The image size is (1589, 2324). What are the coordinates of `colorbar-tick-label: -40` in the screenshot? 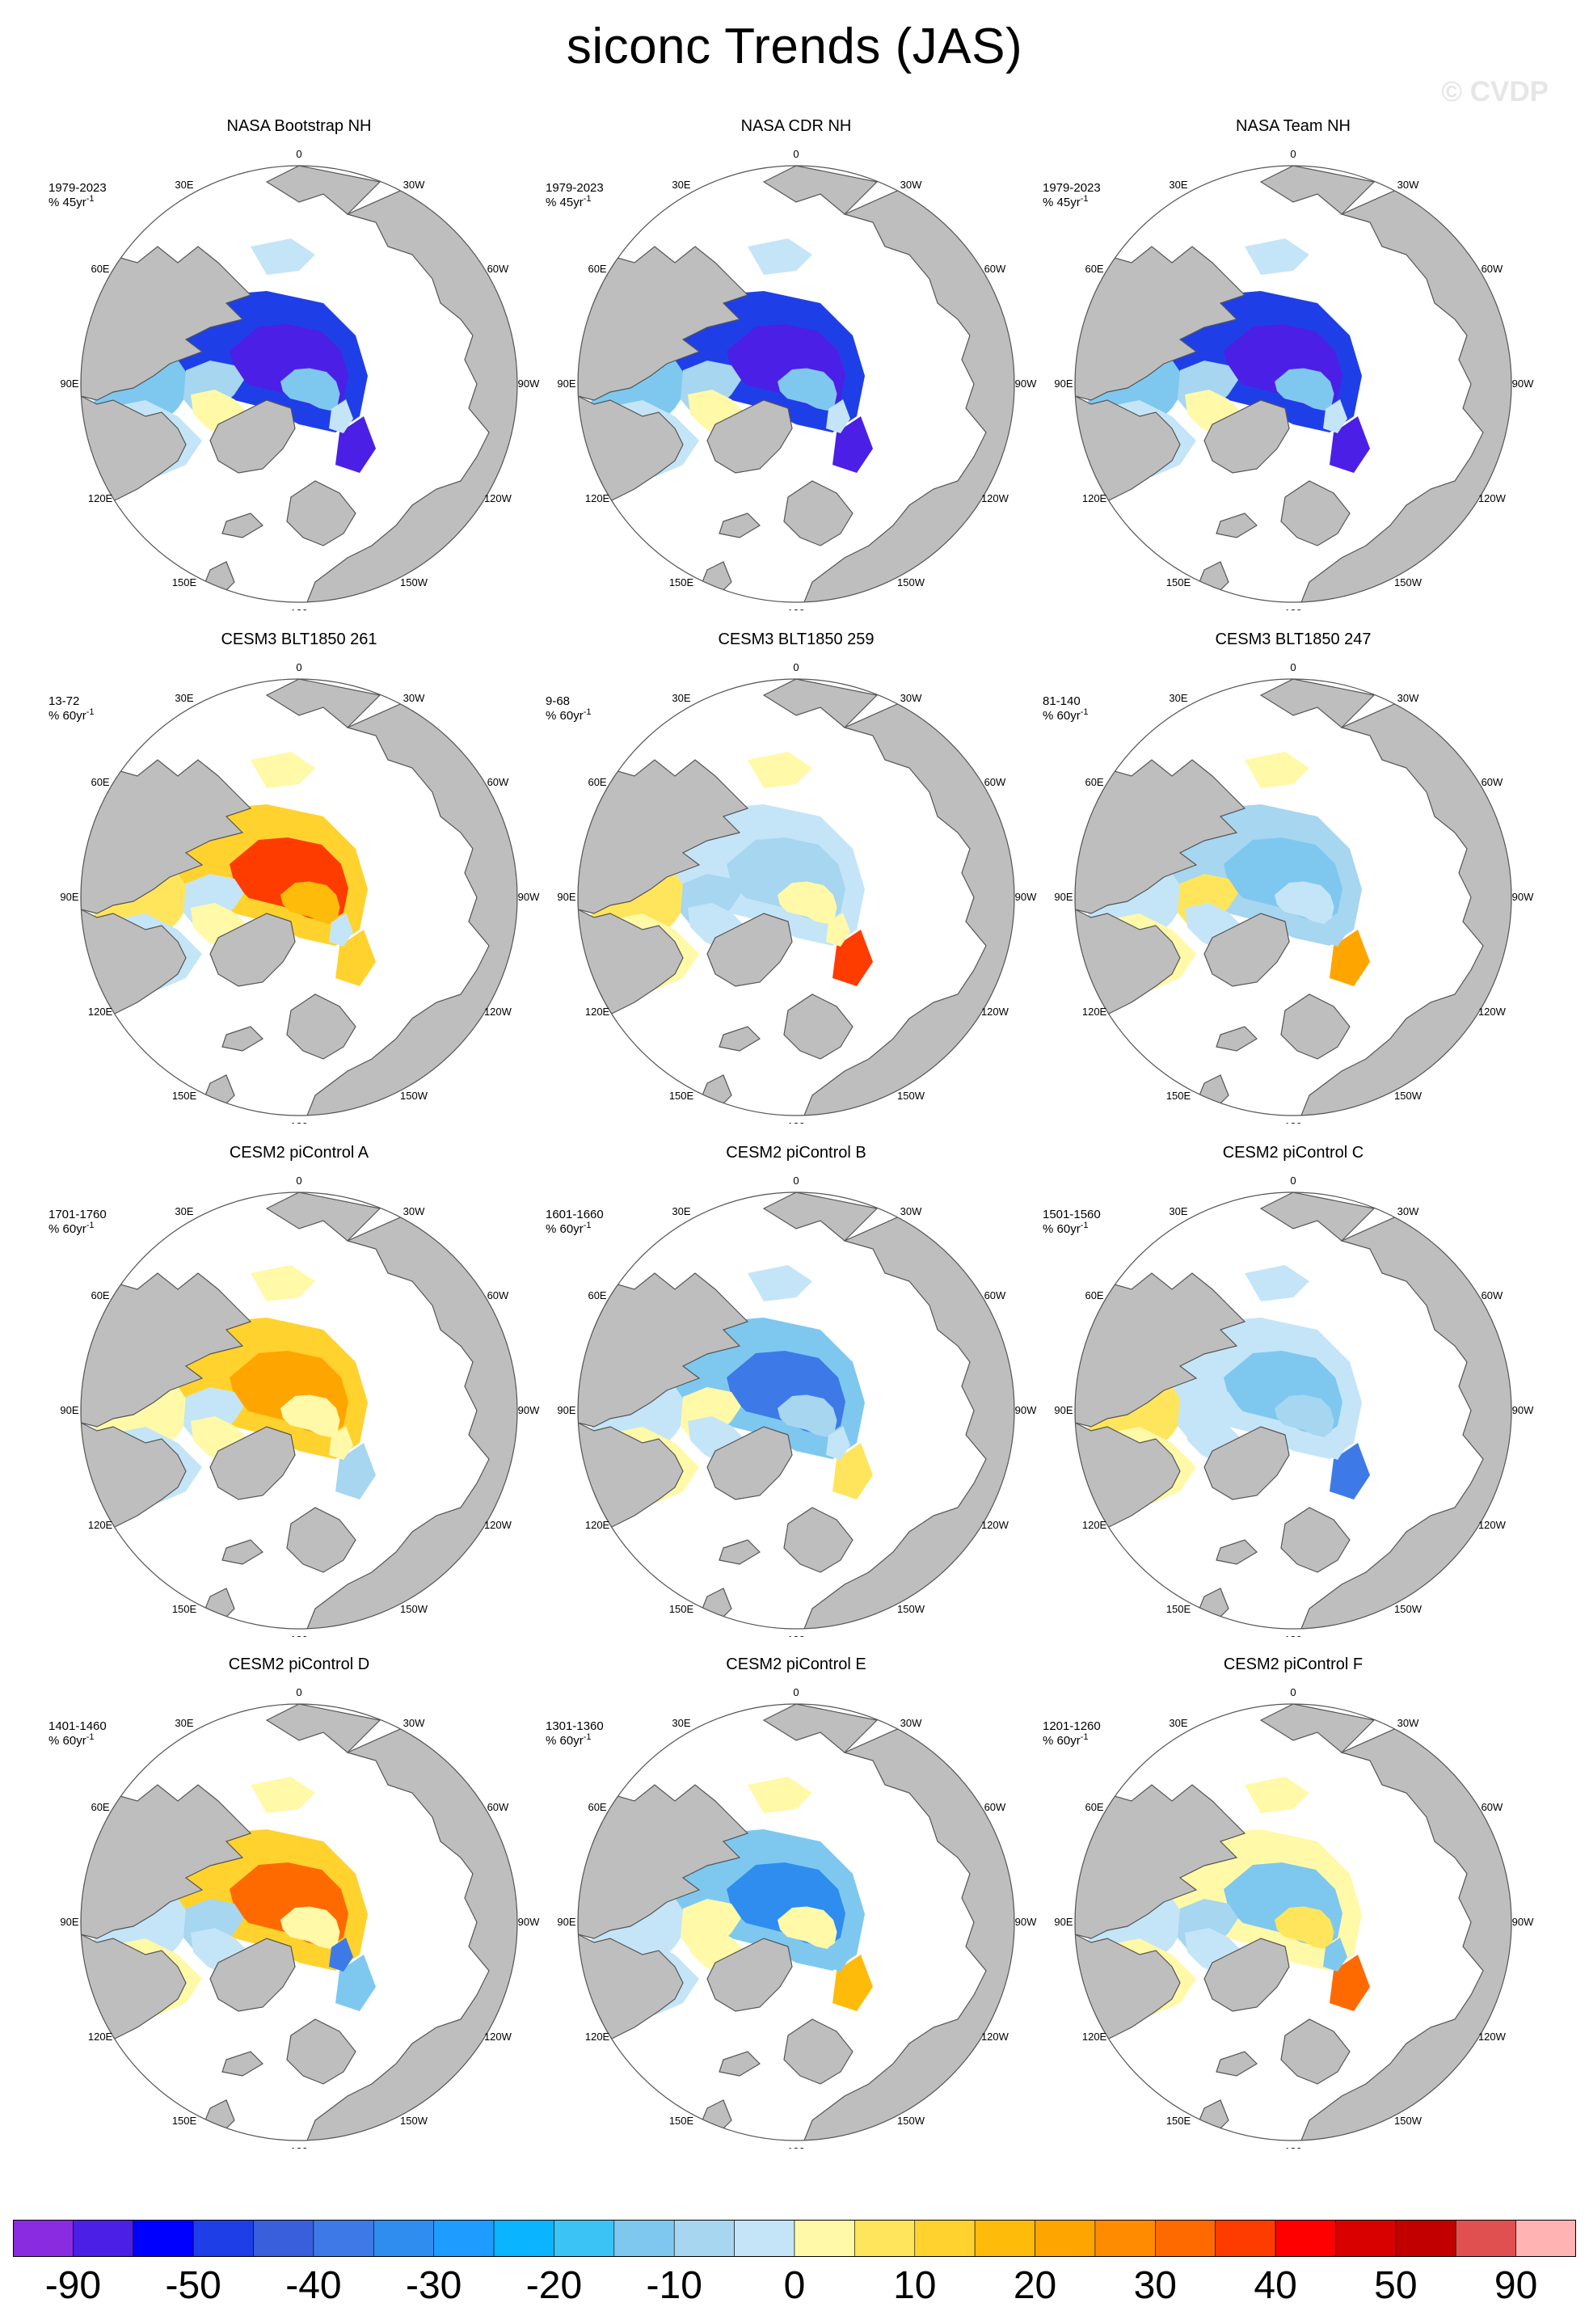 It's located at (313, 2285).